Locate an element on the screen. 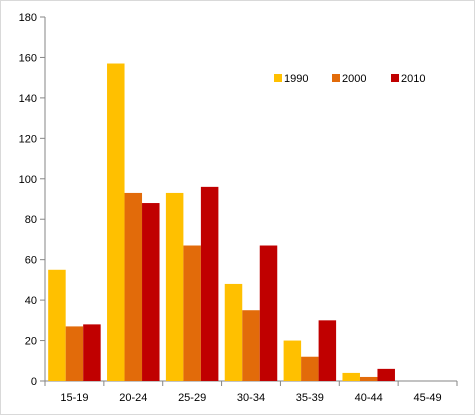  legend-label: 2010 is located at coordinates (413, 79).